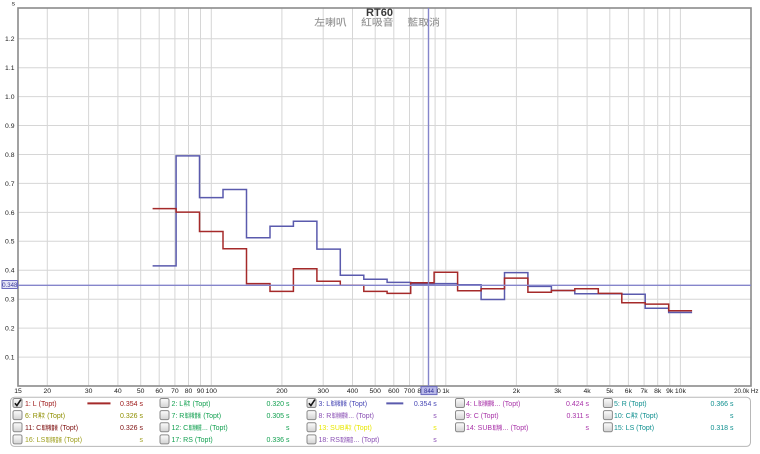 The width and height of the screenshot is (760, 454). I want to click on svg-text: 6: R, so click(31, 416).